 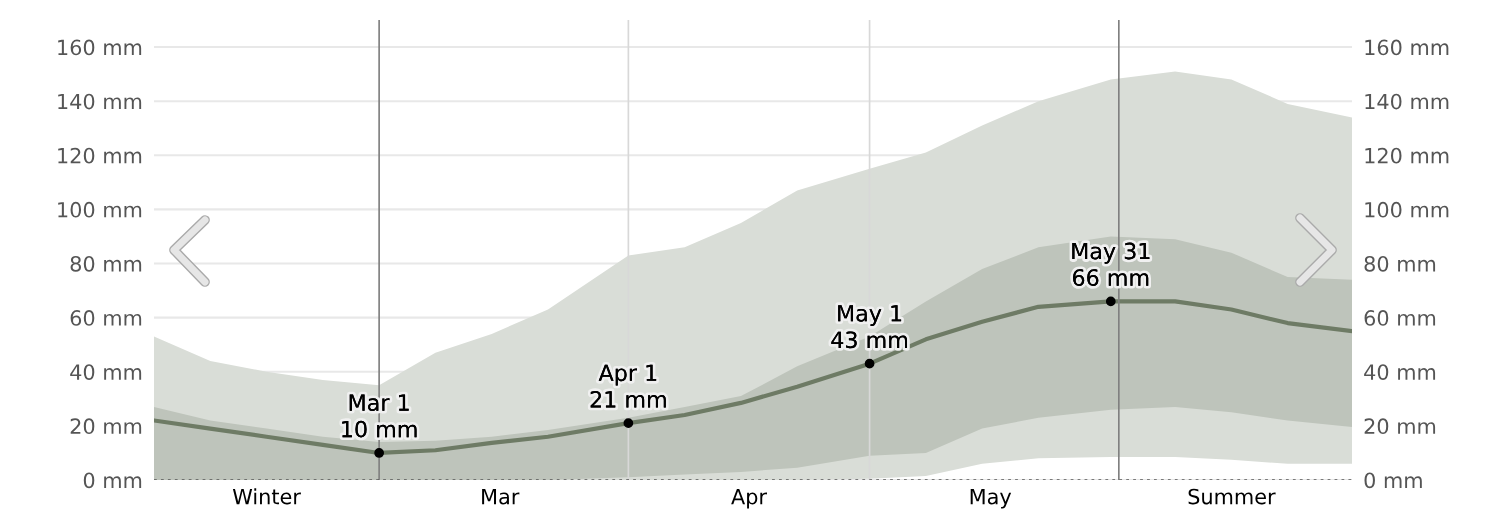 I want to click on y2-tick-label: 40 mm, so click(x=1400, y=372).